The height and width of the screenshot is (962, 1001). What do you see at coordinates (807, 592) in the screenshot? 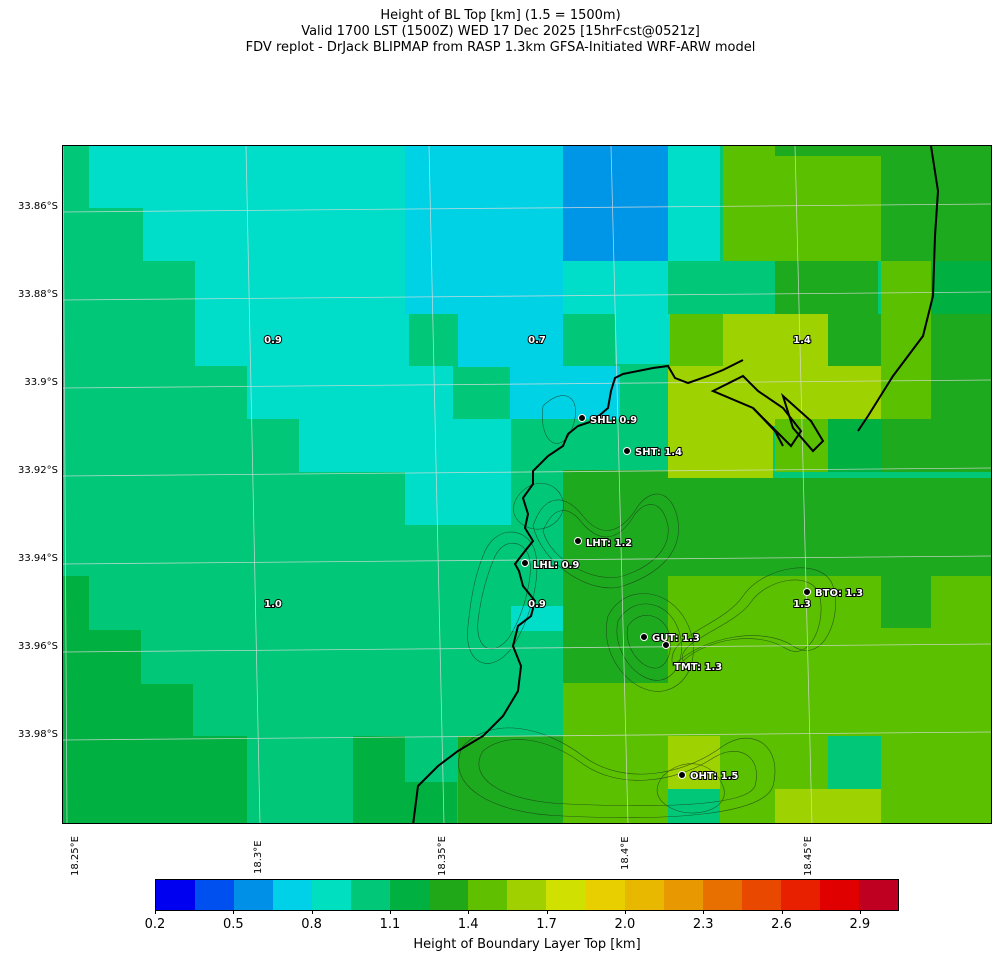
I see `station-marker-bto` at bounding box center [807, 592].